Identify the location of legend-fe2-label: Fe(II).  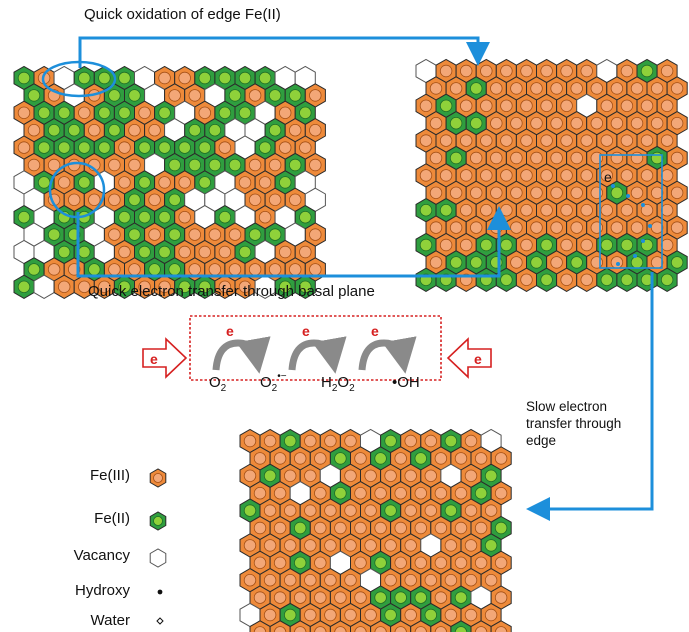
(112, 518).